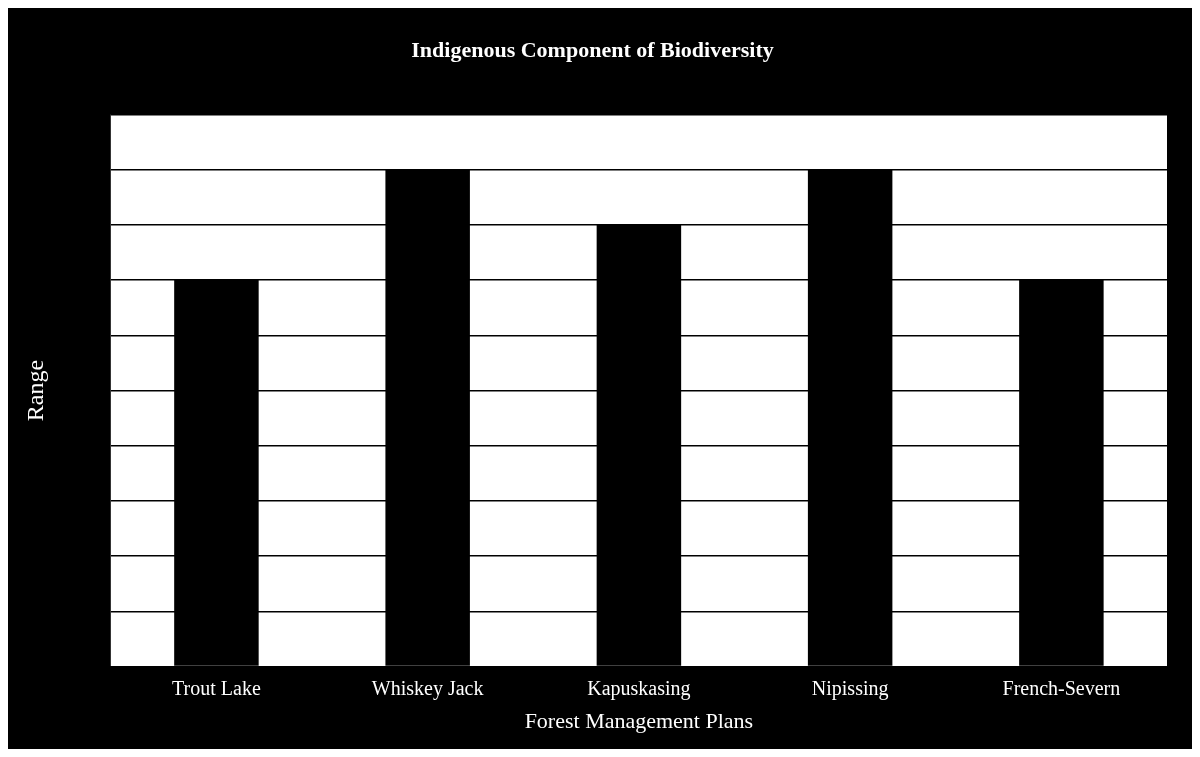 The height and width of the screenshot is (757, 1200). I want to click on chart-title: Indigenous Component of Biodiversity, so click(592, 49).